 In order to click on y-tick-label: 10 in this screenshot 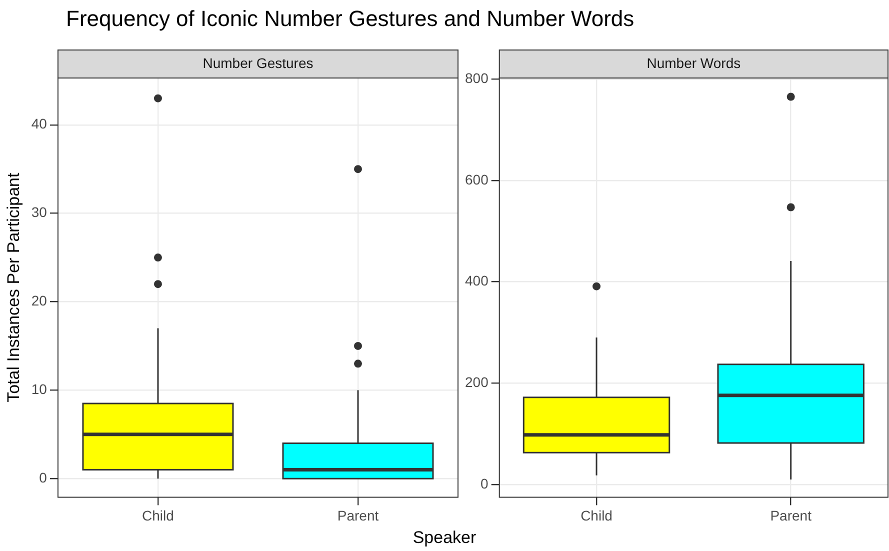, I will do `click(39, 389)`.